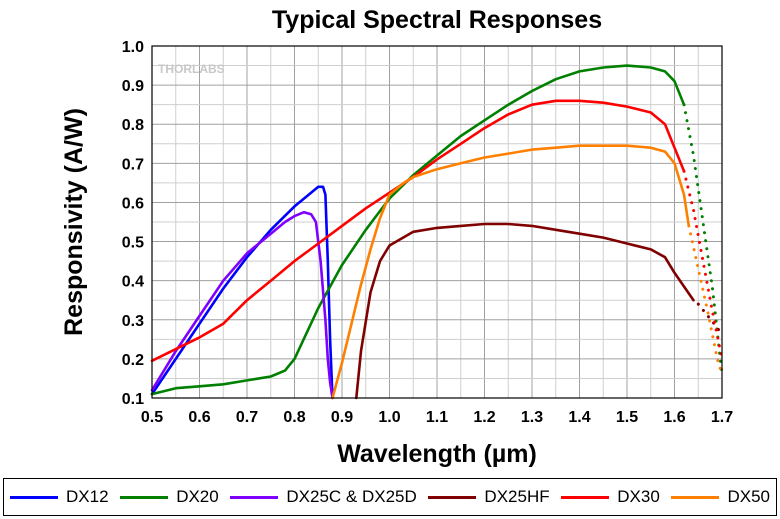  I want to click on legend-label: DX25C & DX25D, so click(351, 496).